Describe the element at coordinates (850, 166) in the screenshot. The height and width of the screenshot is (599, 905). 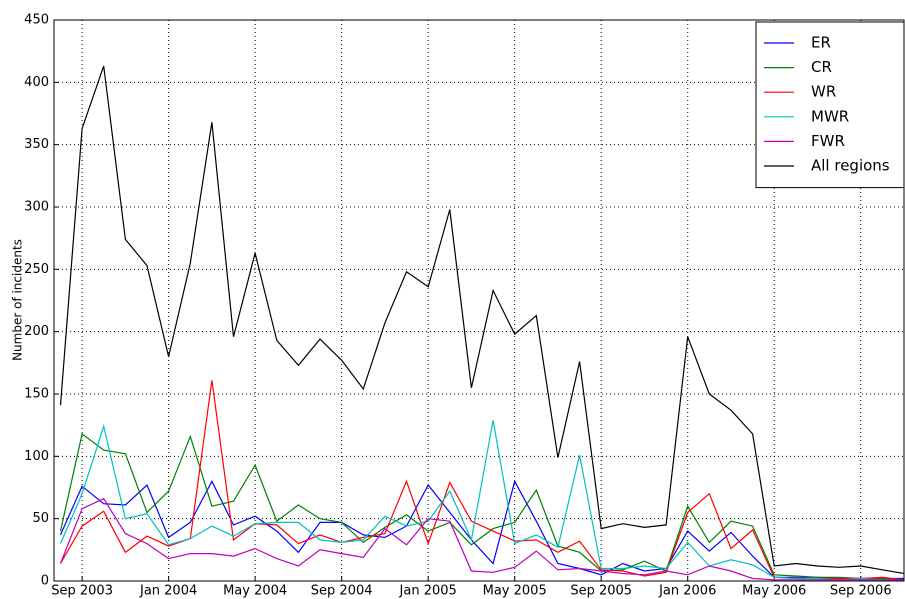
I see `legend-label: All regions` at that location.